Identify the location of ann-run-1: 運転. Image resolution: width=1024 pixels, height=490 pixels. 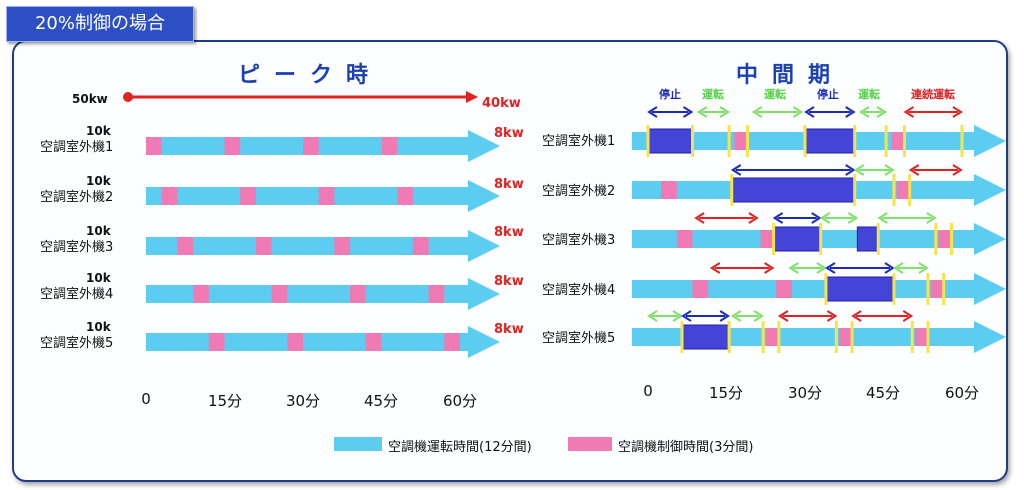
(713, 94).